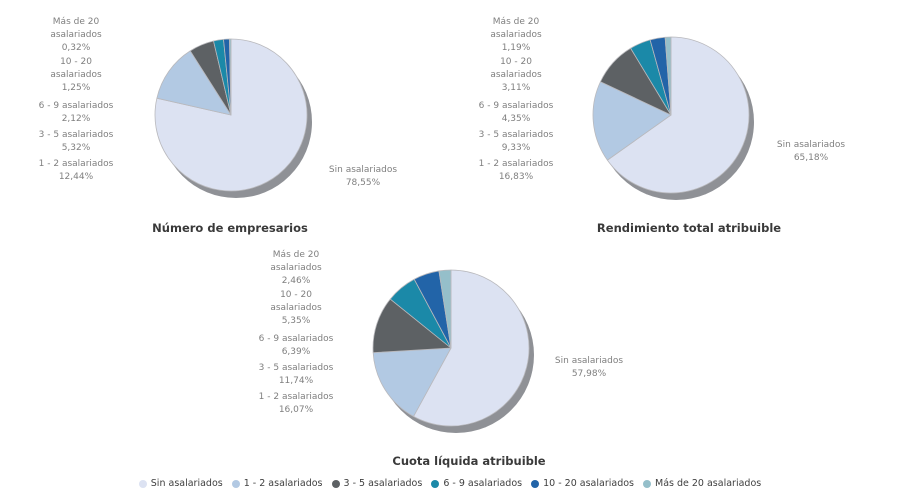 The image size is (900, 500). I want to click on legend-label: 6 - 9 asalariados, so click(483, 483).